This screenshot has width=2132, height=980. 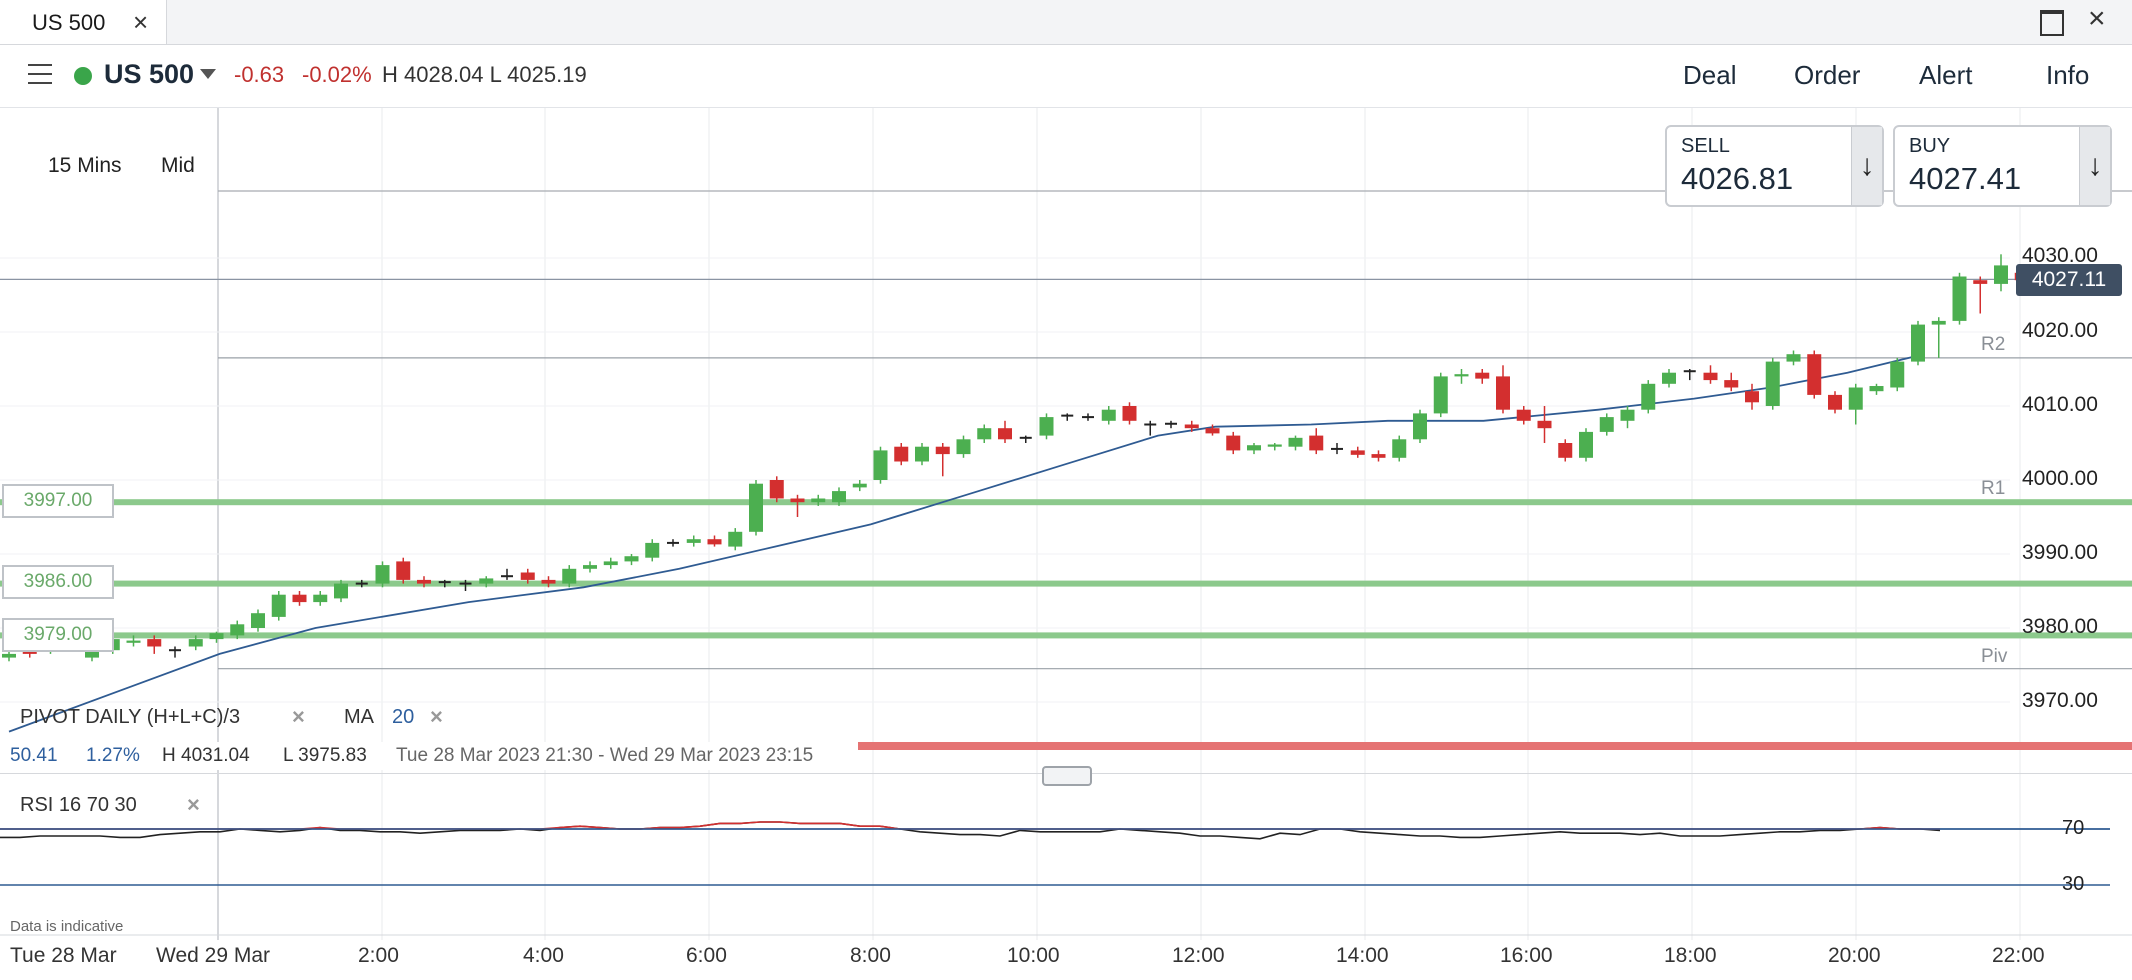 I want to click on x-tick-label: 4:00, so click(x=543, y=955).